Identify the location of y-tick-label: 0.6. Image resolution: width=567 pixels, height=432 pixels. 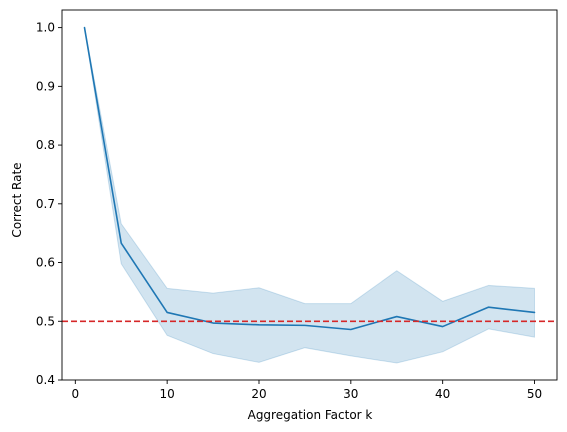
(45, 263).